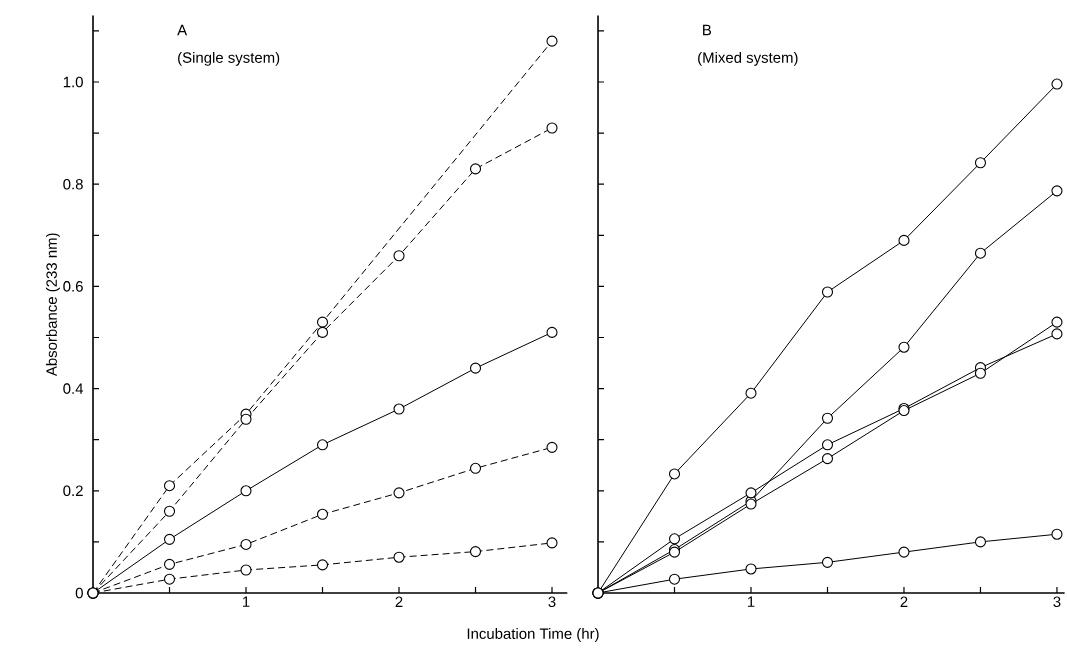 The height and width of the screenshot is (649, 1067). What do you see at coordinates (73, 286) in the screenshot?
I see `y-tick-label: 0.6` at bounding box center [73, 286].